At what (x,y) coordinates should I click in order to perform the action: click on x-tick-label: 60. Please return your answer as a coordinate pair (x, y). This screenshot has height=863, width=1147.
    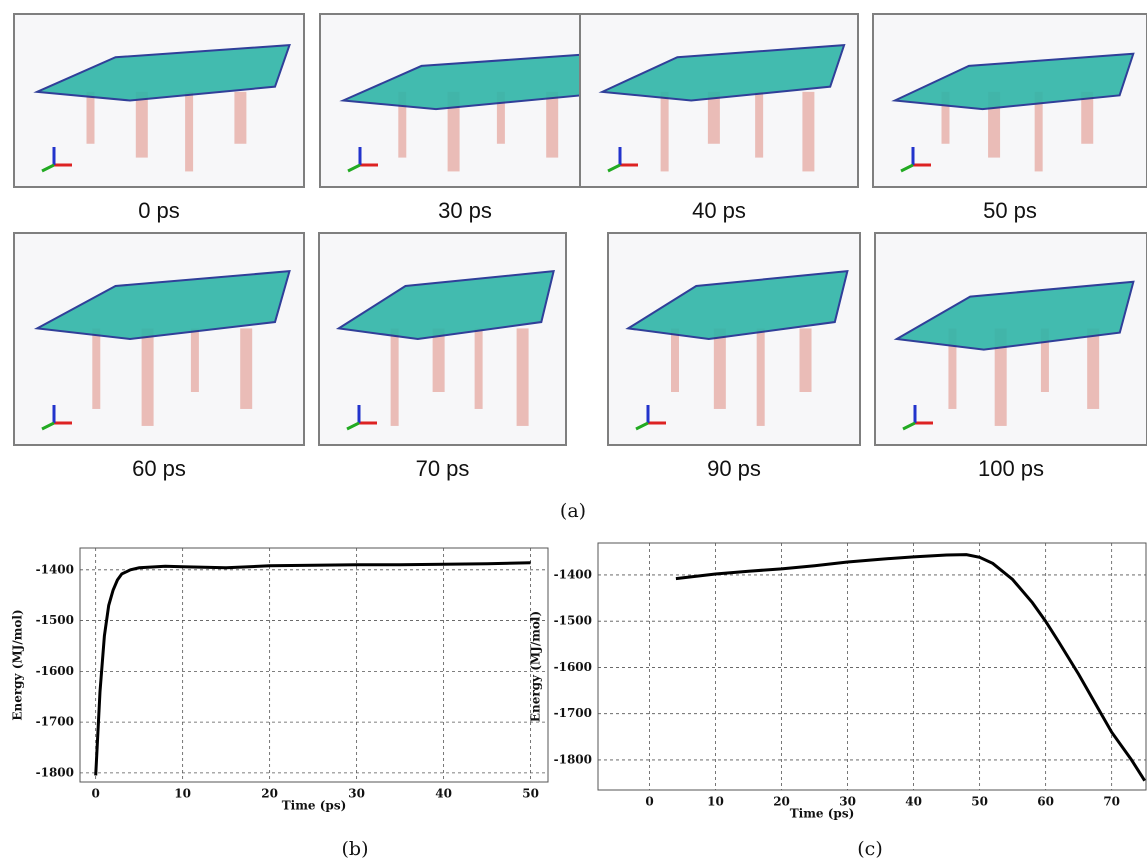
    Looking at the image, I should click on (1045, 802).